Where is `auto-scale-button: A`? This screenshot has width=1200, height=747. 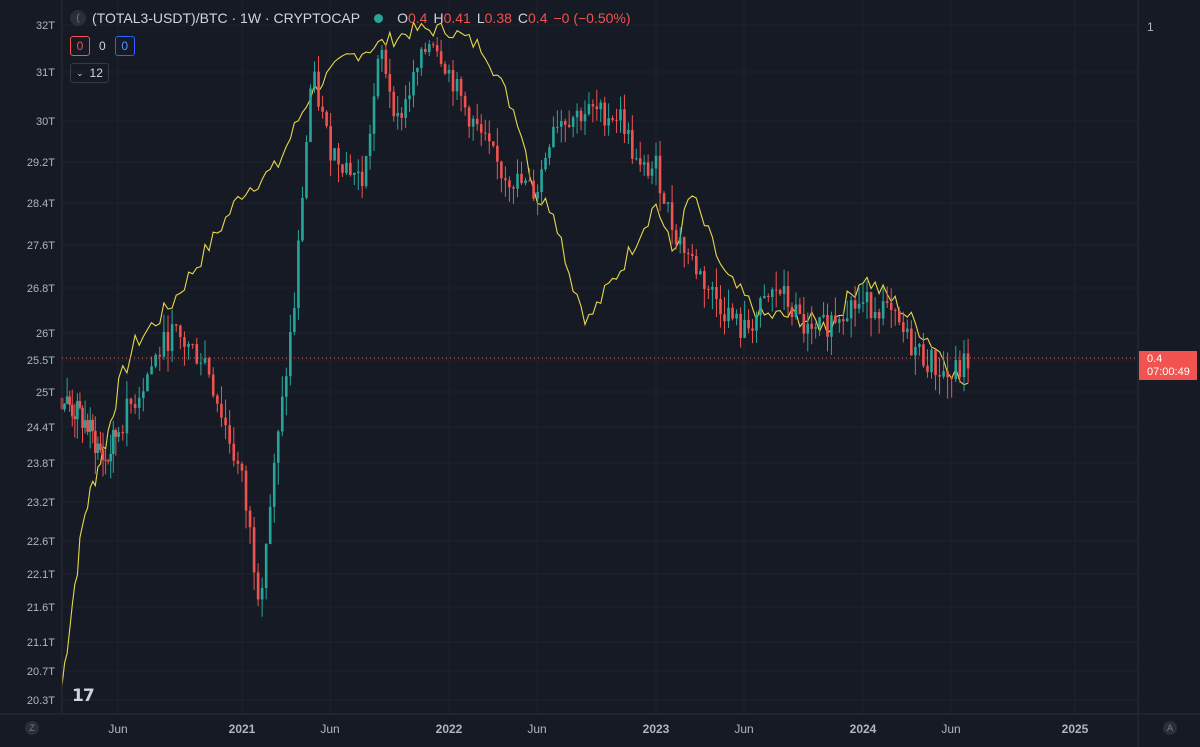 auto-scale-button: A is located at coordinates (1170, 728).